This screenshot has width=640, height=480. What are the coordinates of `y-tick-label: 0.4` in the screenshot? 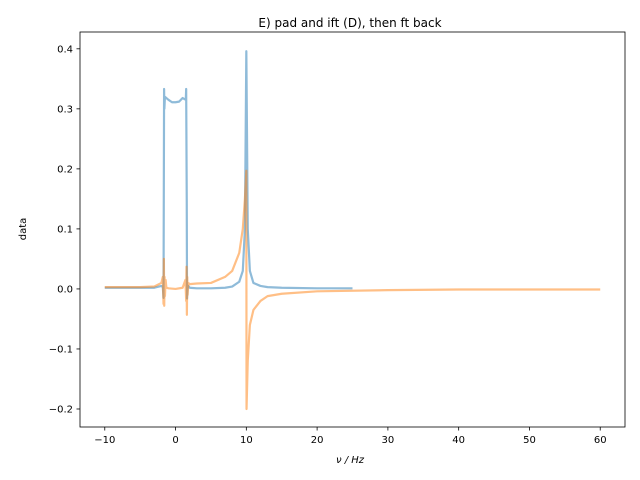 It's located at (65, 49).